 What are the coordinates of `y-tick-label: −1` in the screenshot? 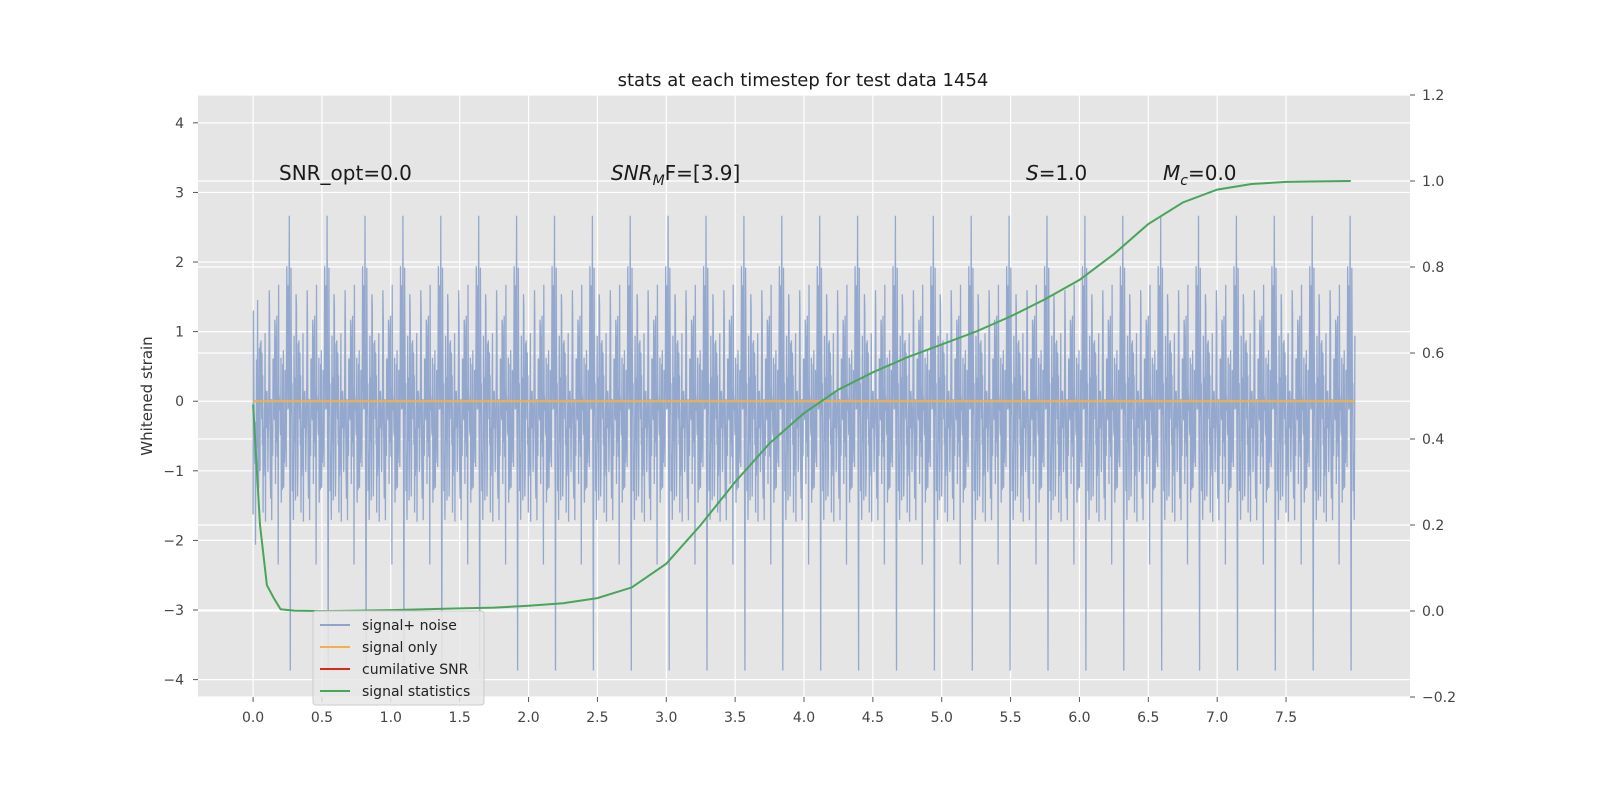 It's located at (173, 472).